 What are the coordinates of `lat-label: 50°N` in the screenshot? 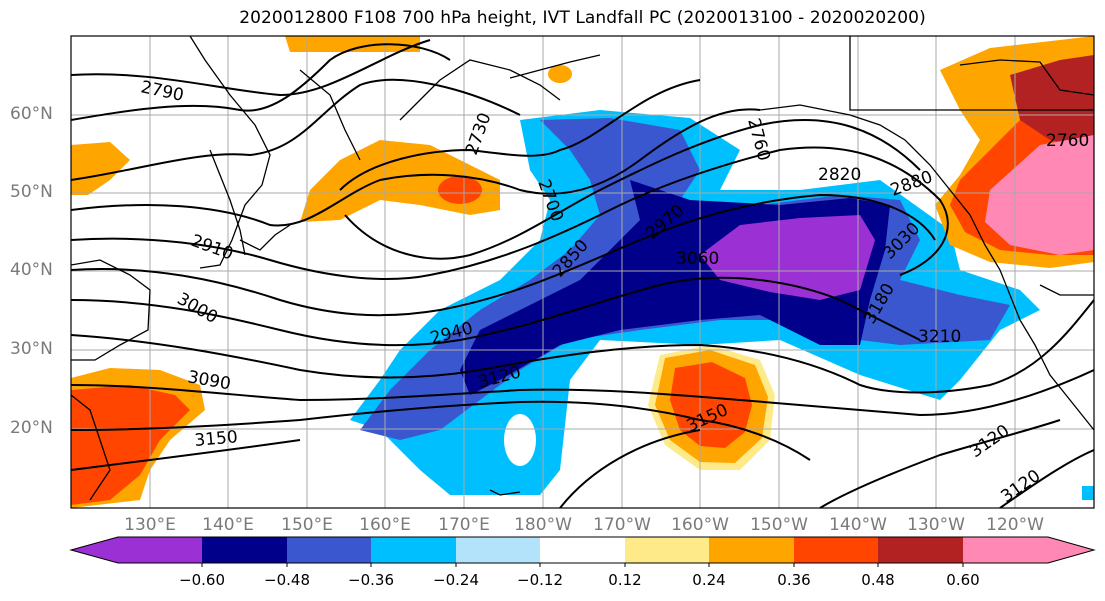 It's located at (31, 192).